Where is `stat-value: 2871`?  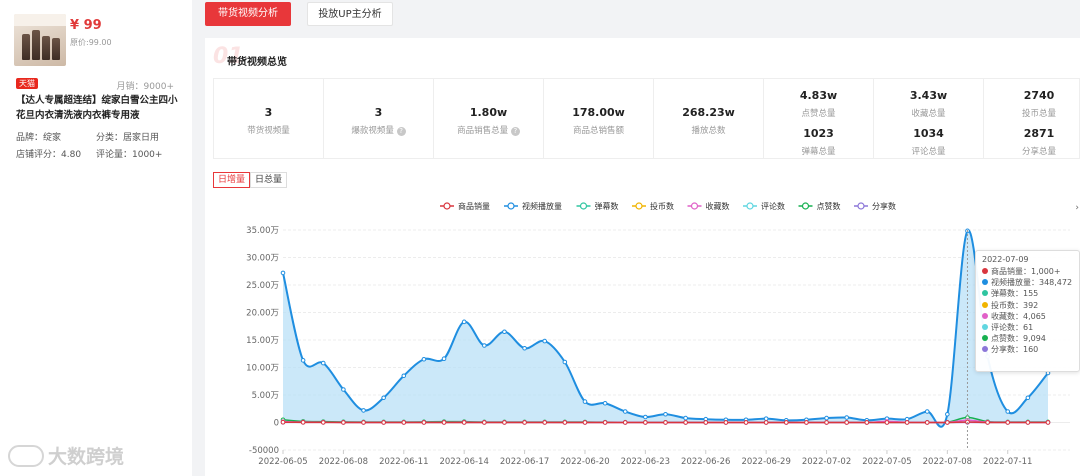 stat-value: 2871 is located at coordinates (1039, 133).